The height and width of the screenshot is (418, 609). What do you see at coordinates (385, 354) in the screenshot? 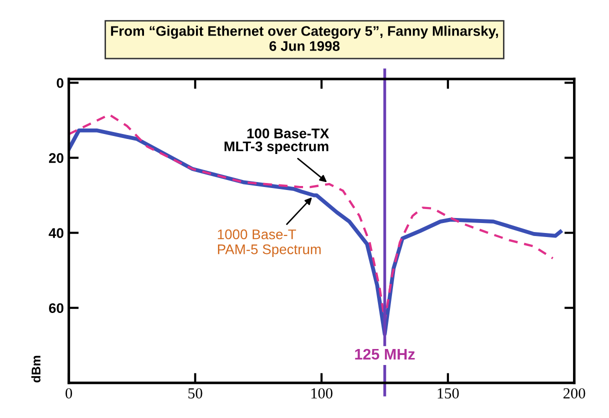
I see `ref-line-label: 125 MHz` at bounding box center [385, 354].